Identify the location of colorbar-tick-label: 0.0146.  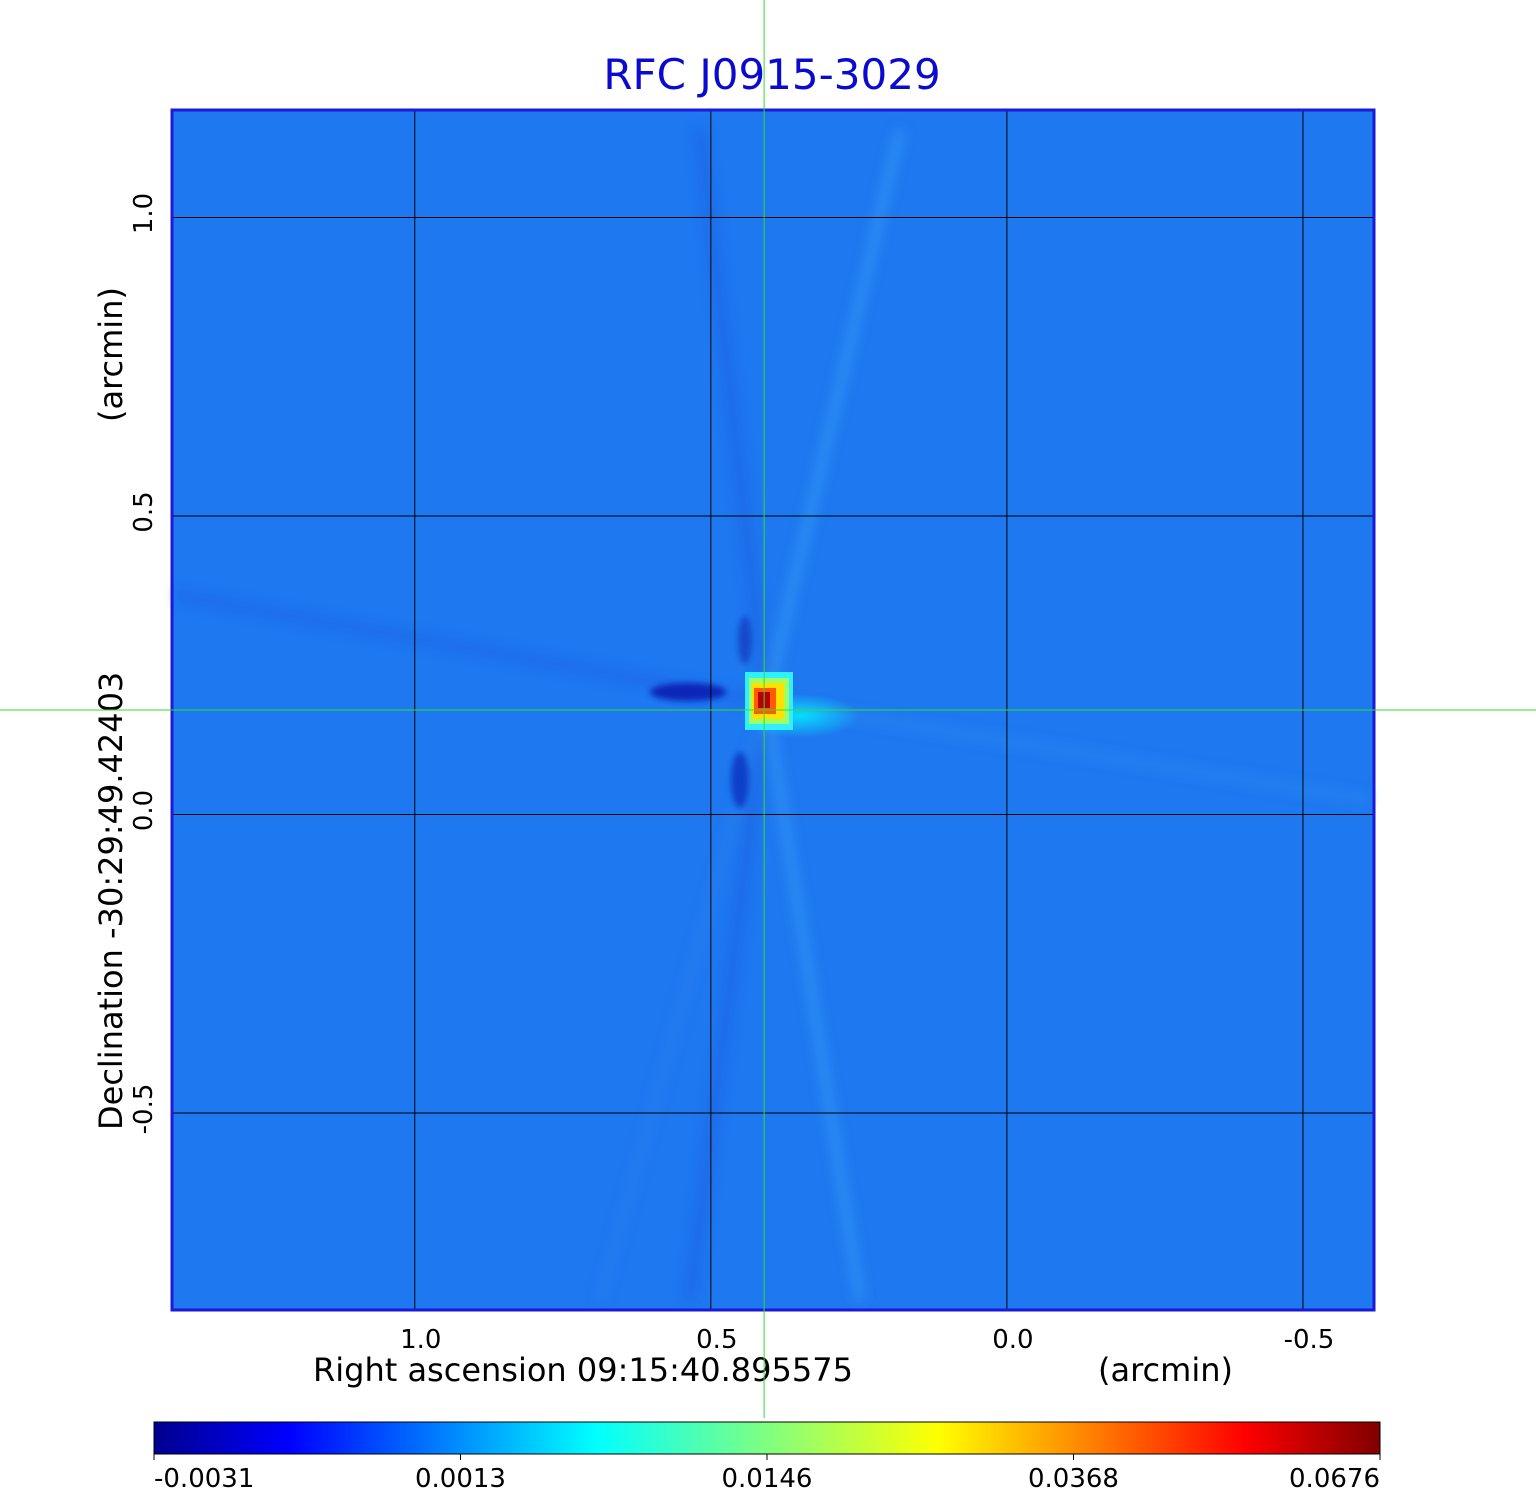
(767, 1479).